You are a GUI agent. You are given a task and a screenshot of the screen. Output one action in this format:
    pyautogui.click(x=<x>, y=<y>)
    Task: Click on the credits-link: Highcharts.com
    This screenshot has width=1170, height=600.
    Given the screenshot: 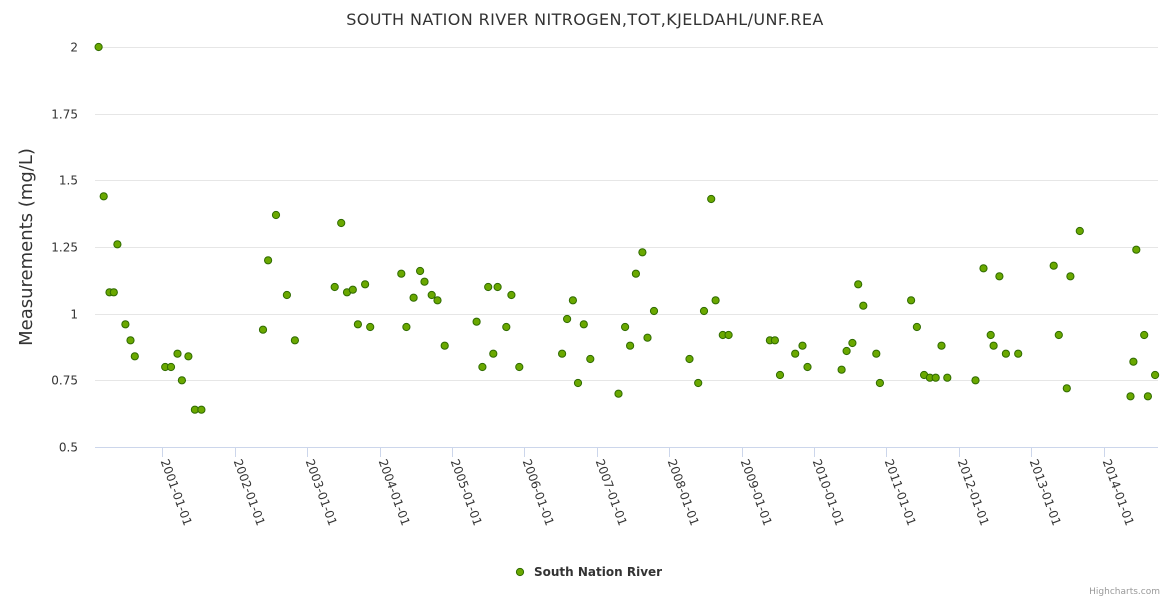 What is the action you would take?
    pyautogui.click(x=1124, y=592)
    